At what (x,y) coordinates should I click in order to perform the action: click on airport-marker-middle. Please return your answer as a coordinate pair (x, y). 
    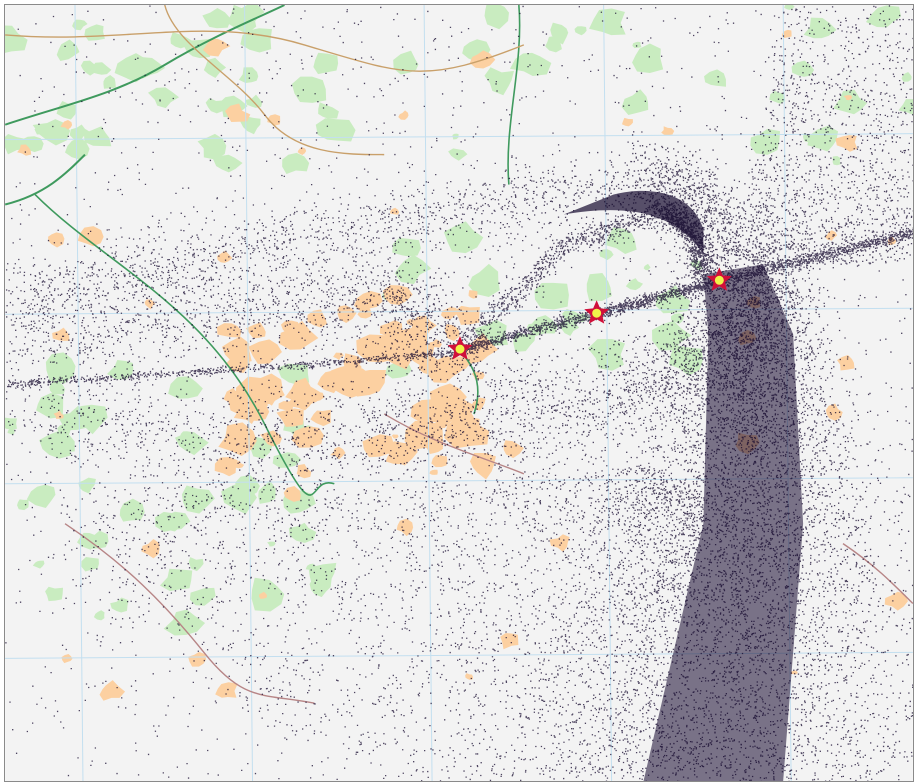
    Looking at the image, I should click on (597, 312).